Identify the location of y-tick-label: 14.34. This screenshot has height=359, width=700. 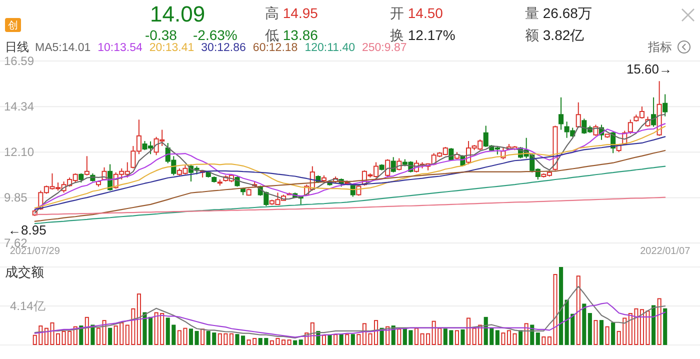
(19, 106).